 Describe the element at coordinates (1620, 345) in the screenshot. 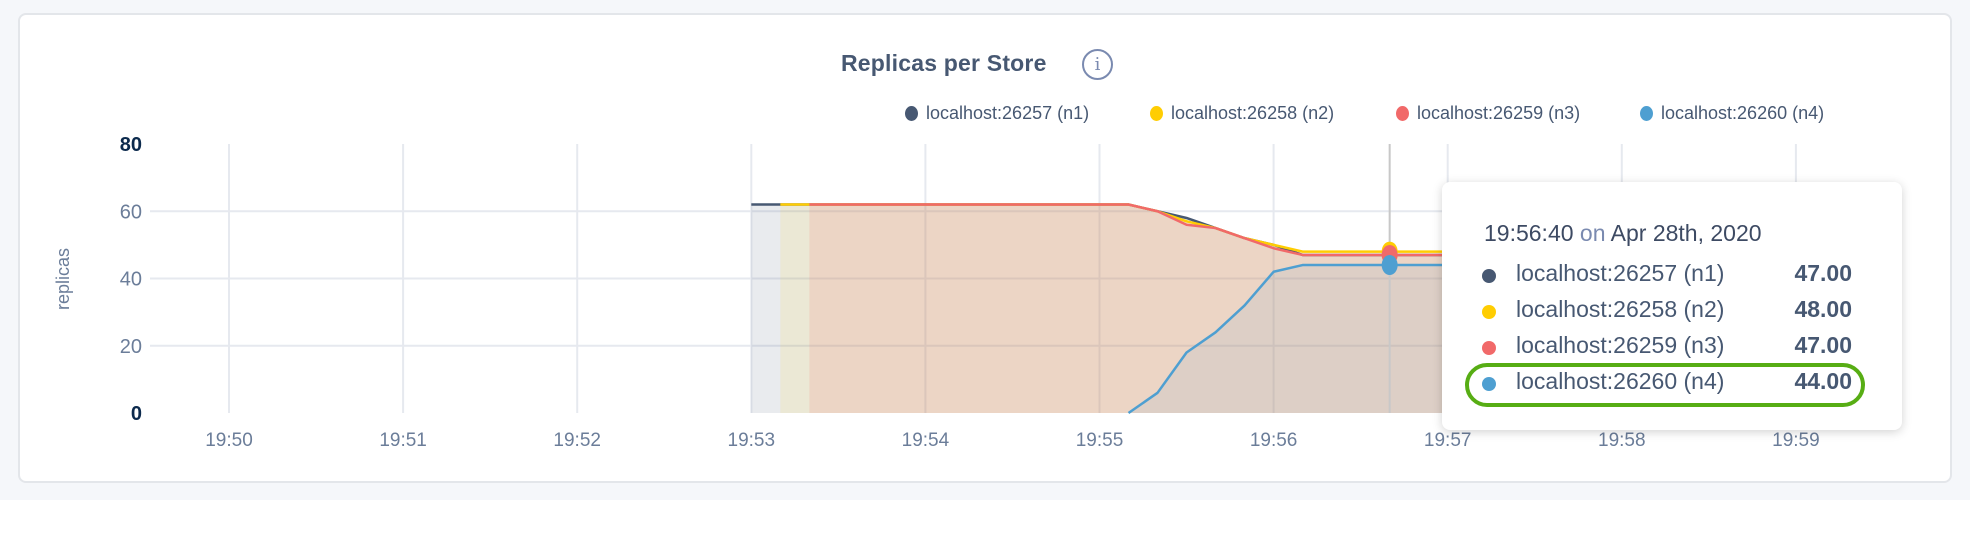

I see `tooltip-row-label: localhost:26259 (n3)` at that location.